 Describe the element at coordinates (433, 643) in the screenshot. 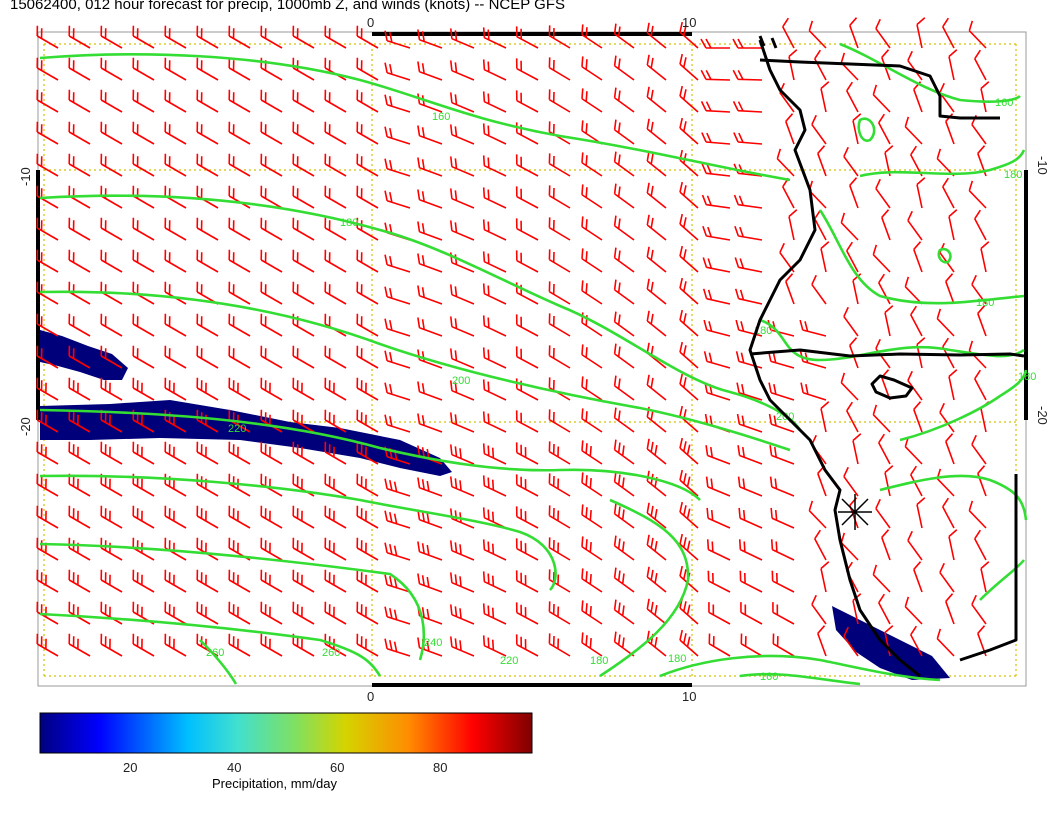

I see `contour-label: 240` at that location.